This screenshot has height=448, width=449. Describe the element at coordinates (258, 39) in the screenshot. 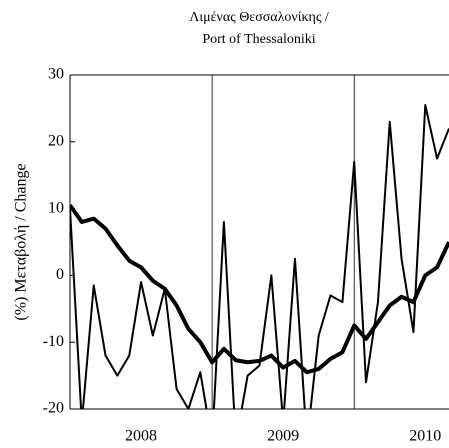

I see `chart-subtitle: Port of Thessaloniki` at that location.